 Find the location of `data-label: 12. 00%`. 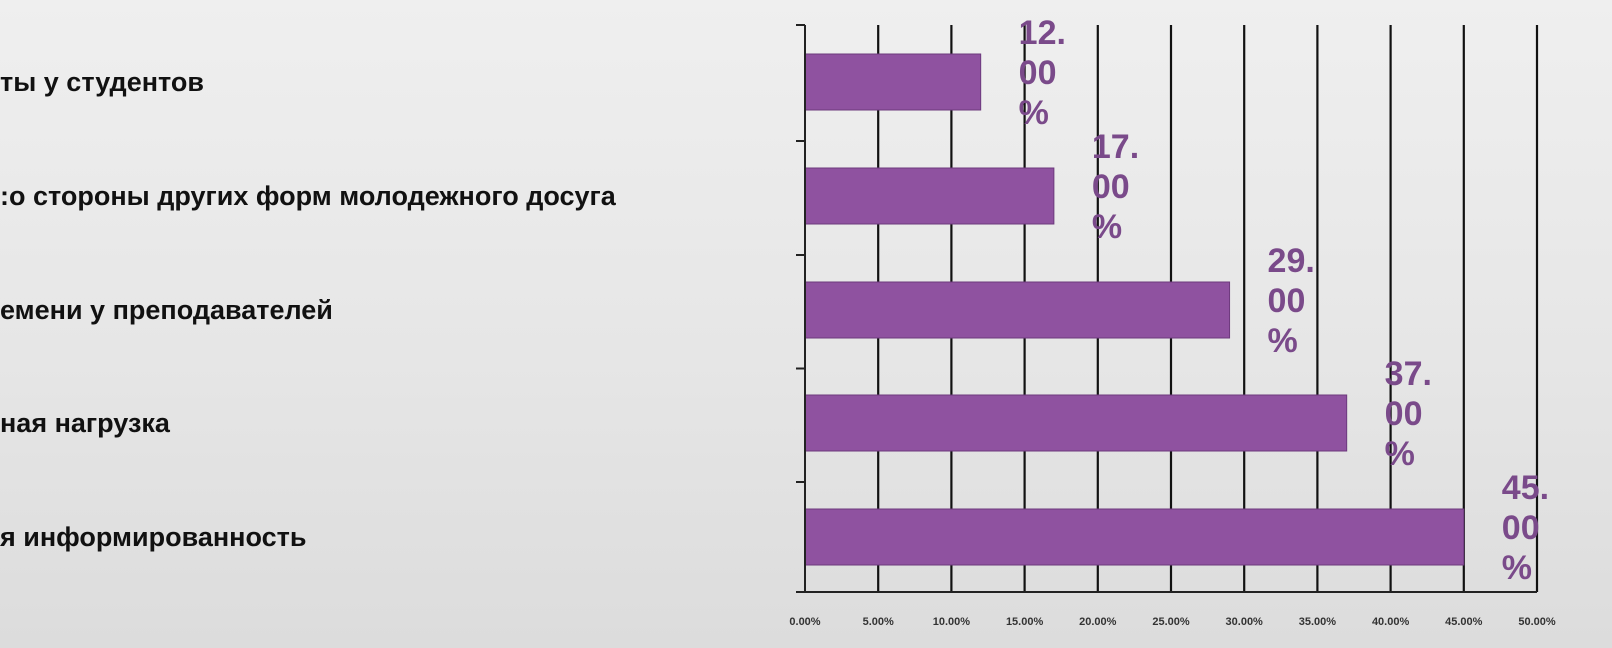

data-label: 12. 00% is located at coordinates (1042, 73).